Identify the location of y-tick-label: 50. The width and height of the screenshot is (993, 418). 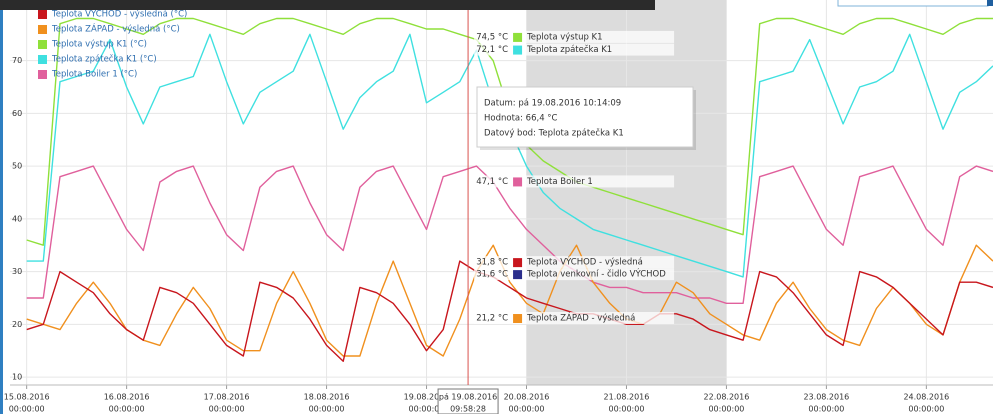
(17, 166).